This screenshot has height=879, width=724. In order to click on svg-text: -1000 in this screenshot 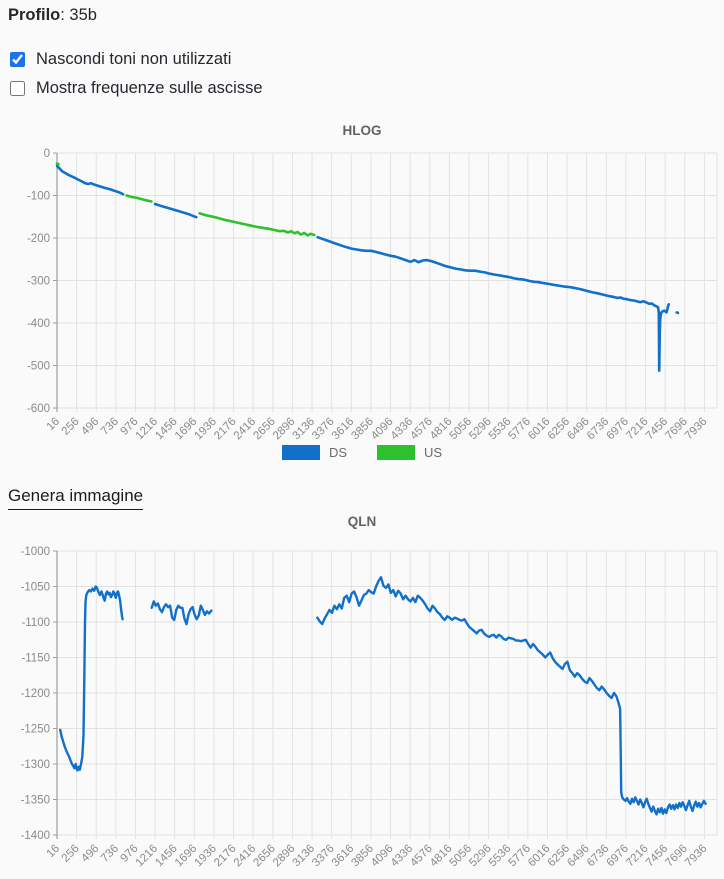, I will do `click(35, 552)`.